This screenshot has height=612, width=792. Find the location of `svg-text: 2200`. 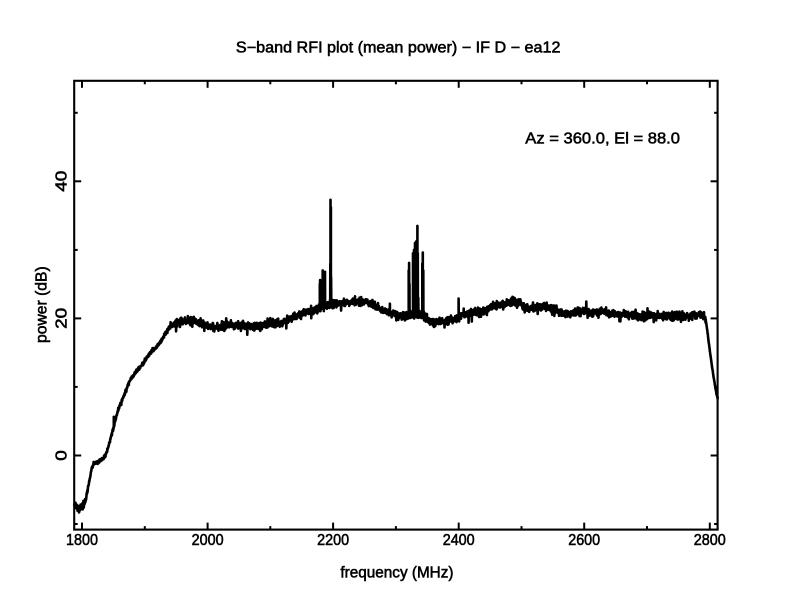

svg-text: 2200 is located at coordinates (333, 540).